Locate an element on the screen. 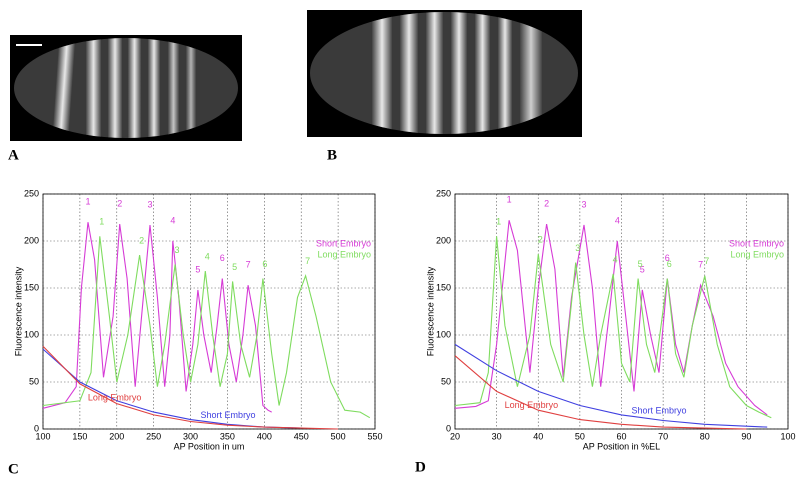 Image resolution: width=800 pixels, height=481 pixels. x-tick-label: 200 is located at coordinates (116, 436).